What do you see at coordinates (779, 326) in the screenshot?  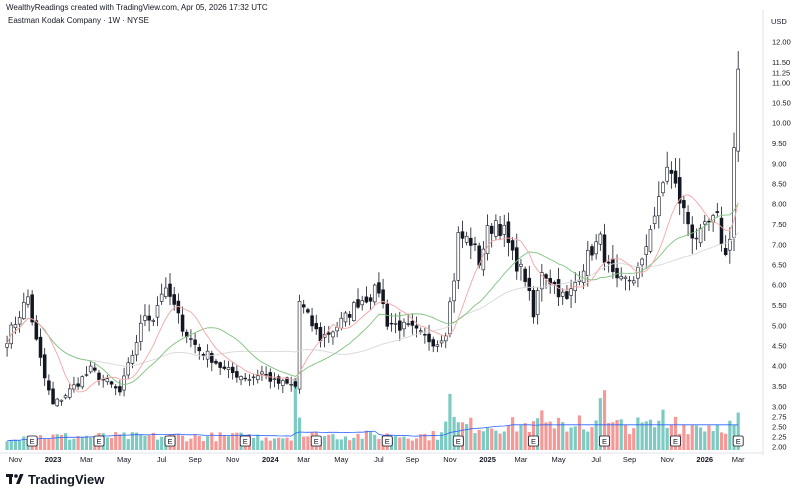 I see `price-tick-label: 5.00` at bounding box center [779, 326].